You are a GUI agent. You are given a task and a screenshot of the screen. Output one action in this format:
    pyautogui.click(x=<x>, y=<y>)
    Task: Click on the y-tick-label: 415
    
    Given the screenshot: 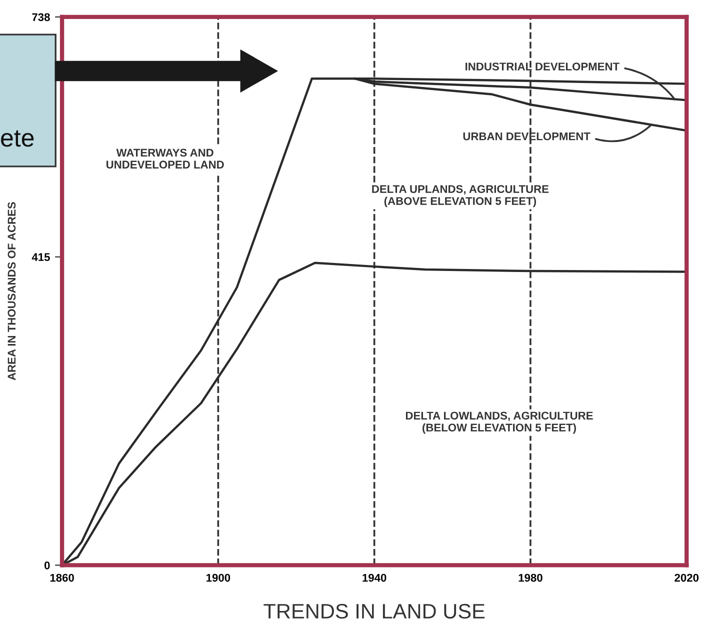 What is the action you would take?
    pyautogui.click(x=41, y=257)
    